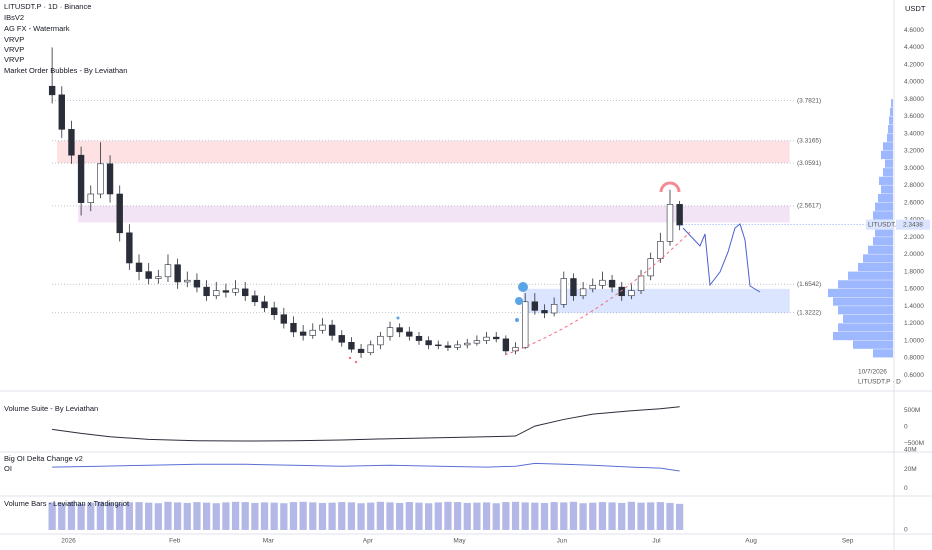 The width and height of the screenshot is (932, 550). What do you see at coordinates (915, 8) in the screenshot?
I see `currency-label: USDT` at bounding box center [915, 8].